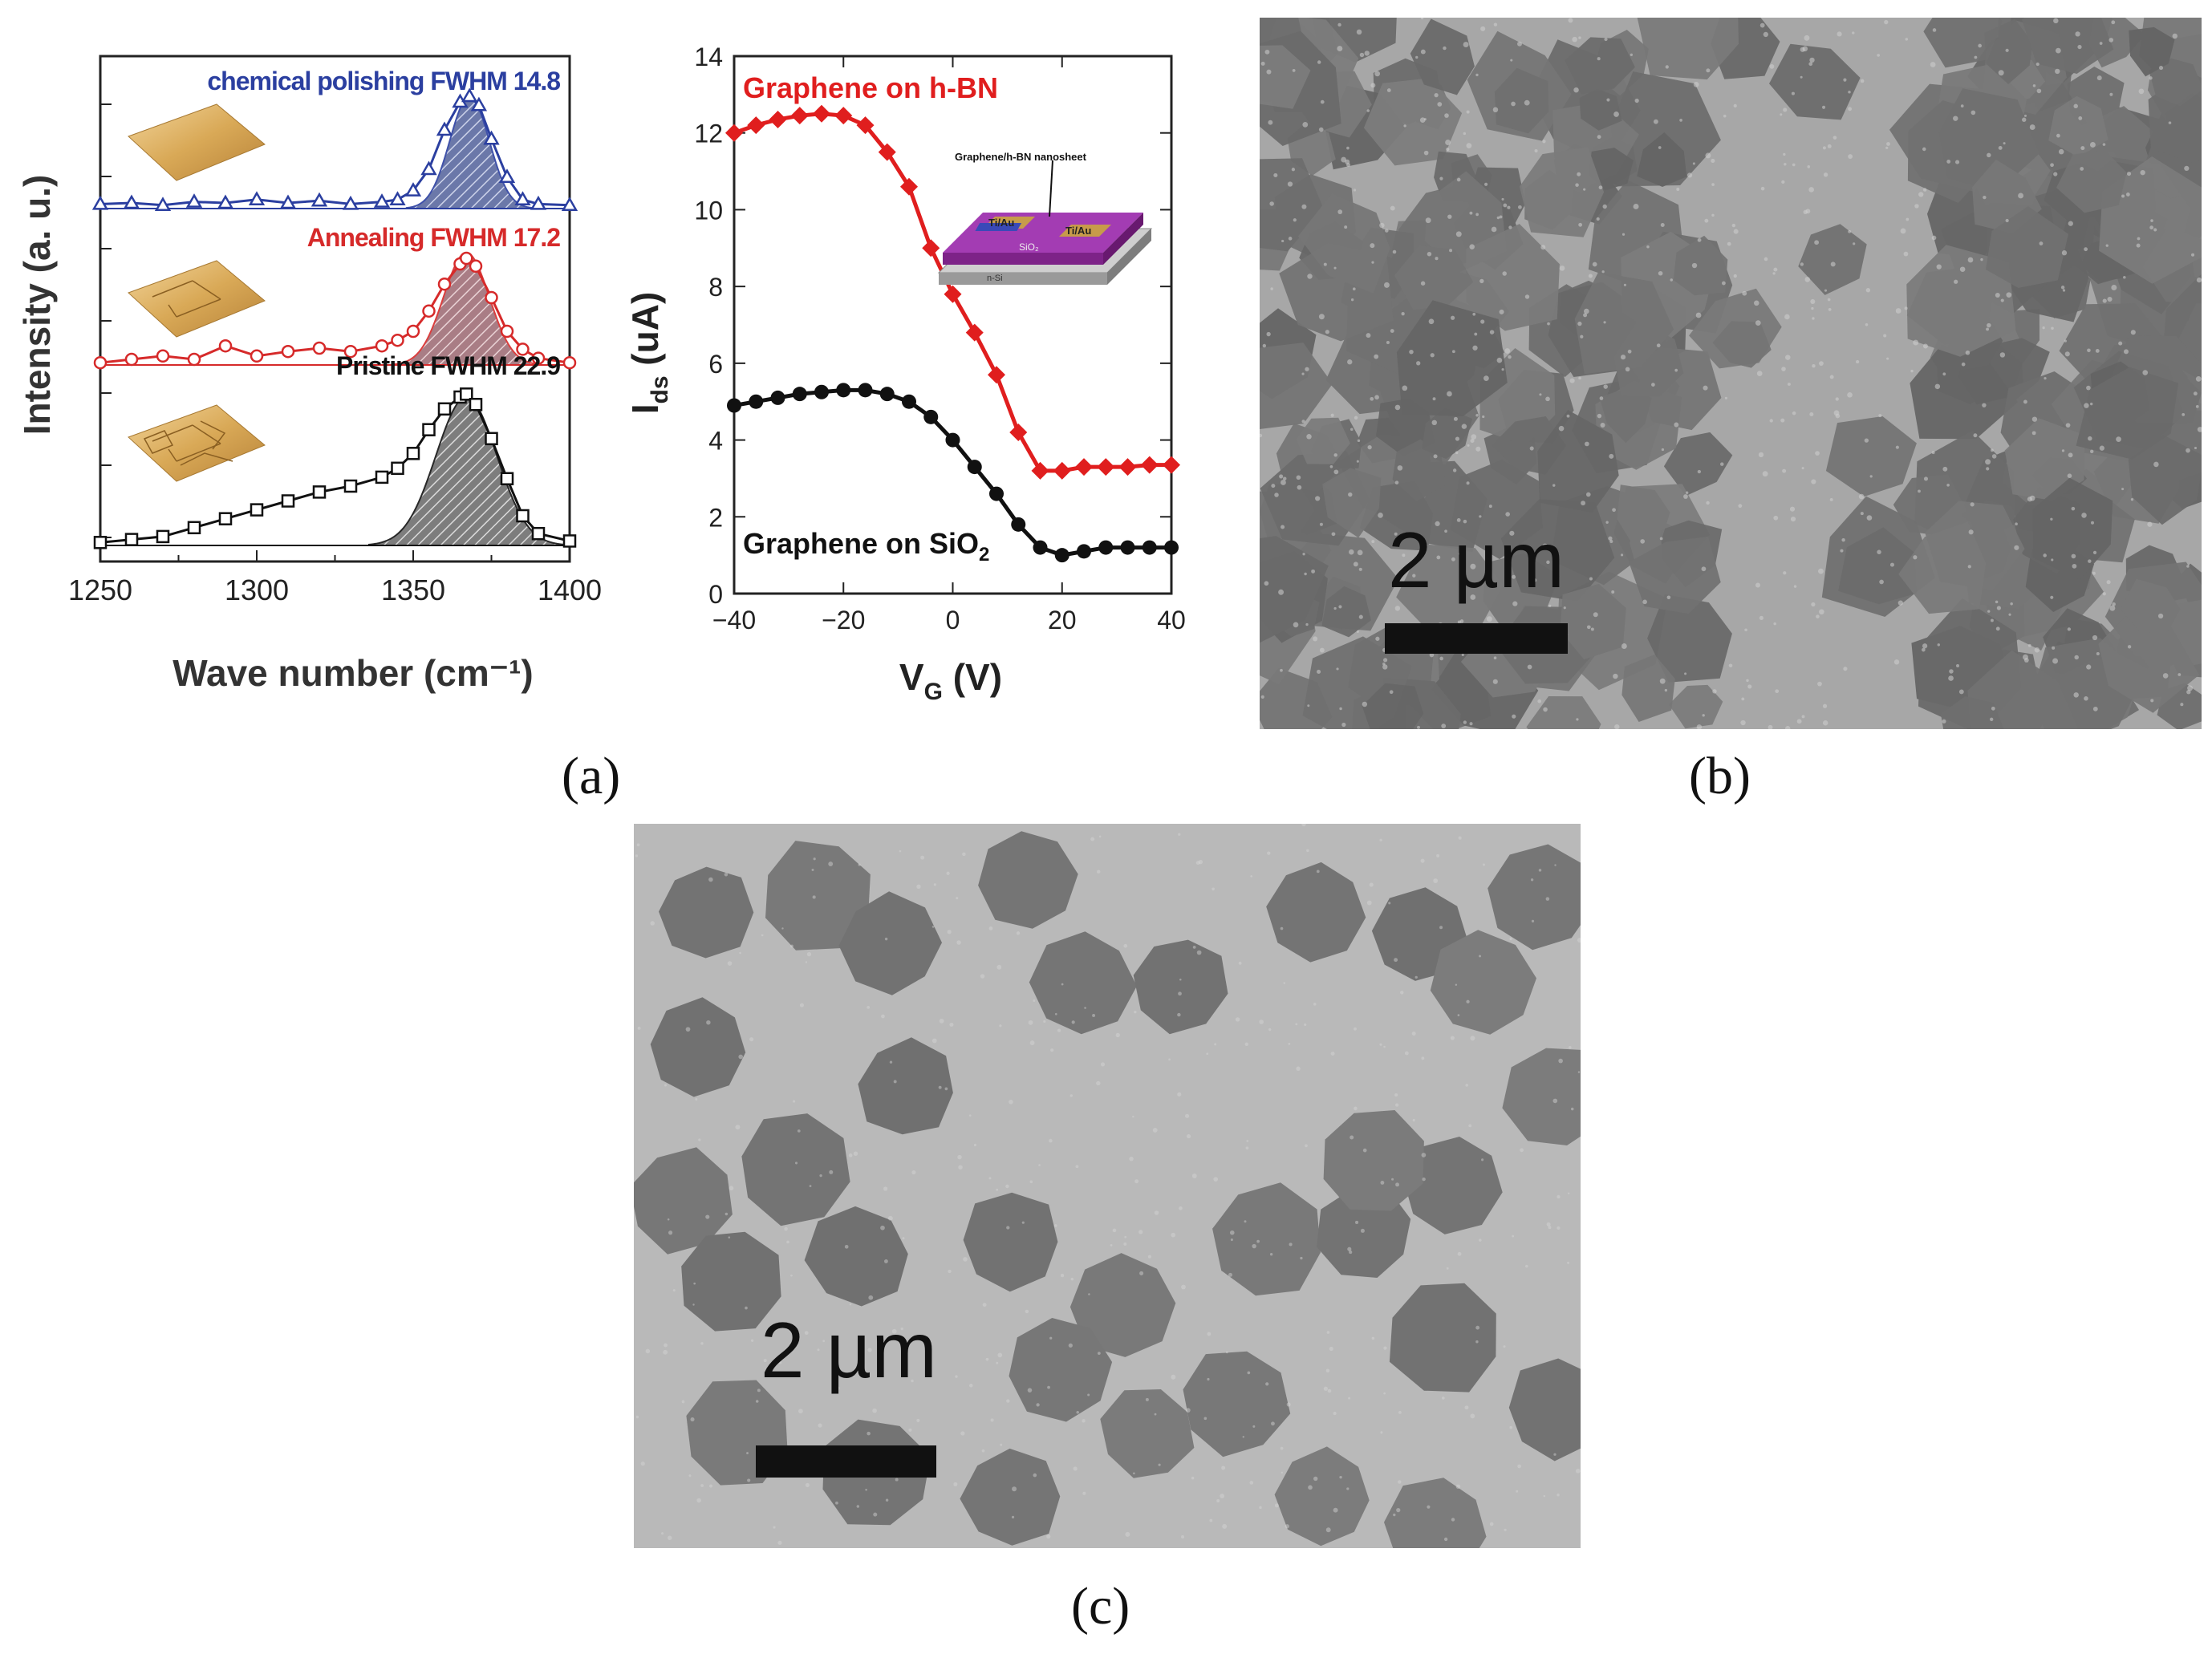 This screenshot has height=1654, width=2212. Describe the element at coordinates (448, 365) in the screenshot. I see `raman-series-annotation: Pristine FWHM 22.9` at that location.